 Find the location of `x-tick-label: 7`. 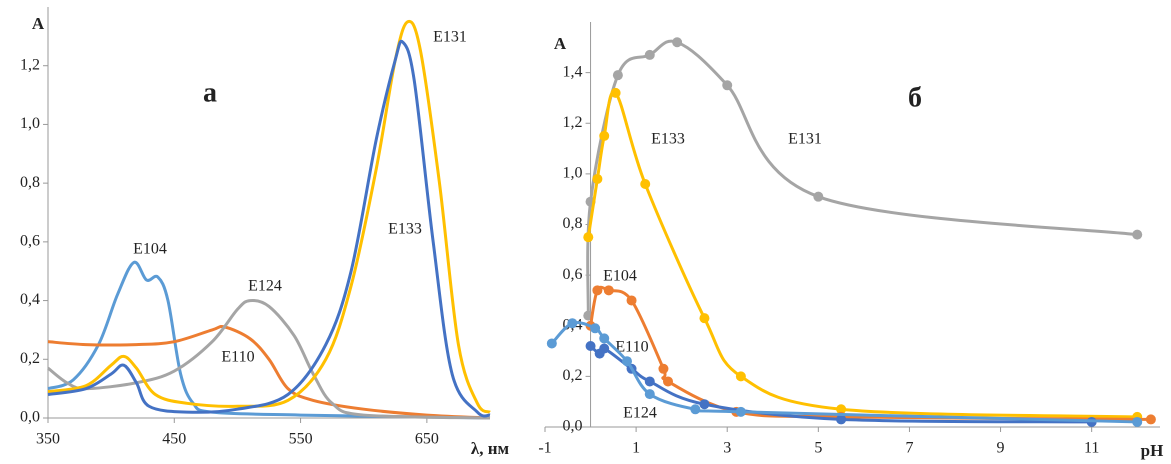

x-tick-label: 7 is located at coordinates (909, 448).